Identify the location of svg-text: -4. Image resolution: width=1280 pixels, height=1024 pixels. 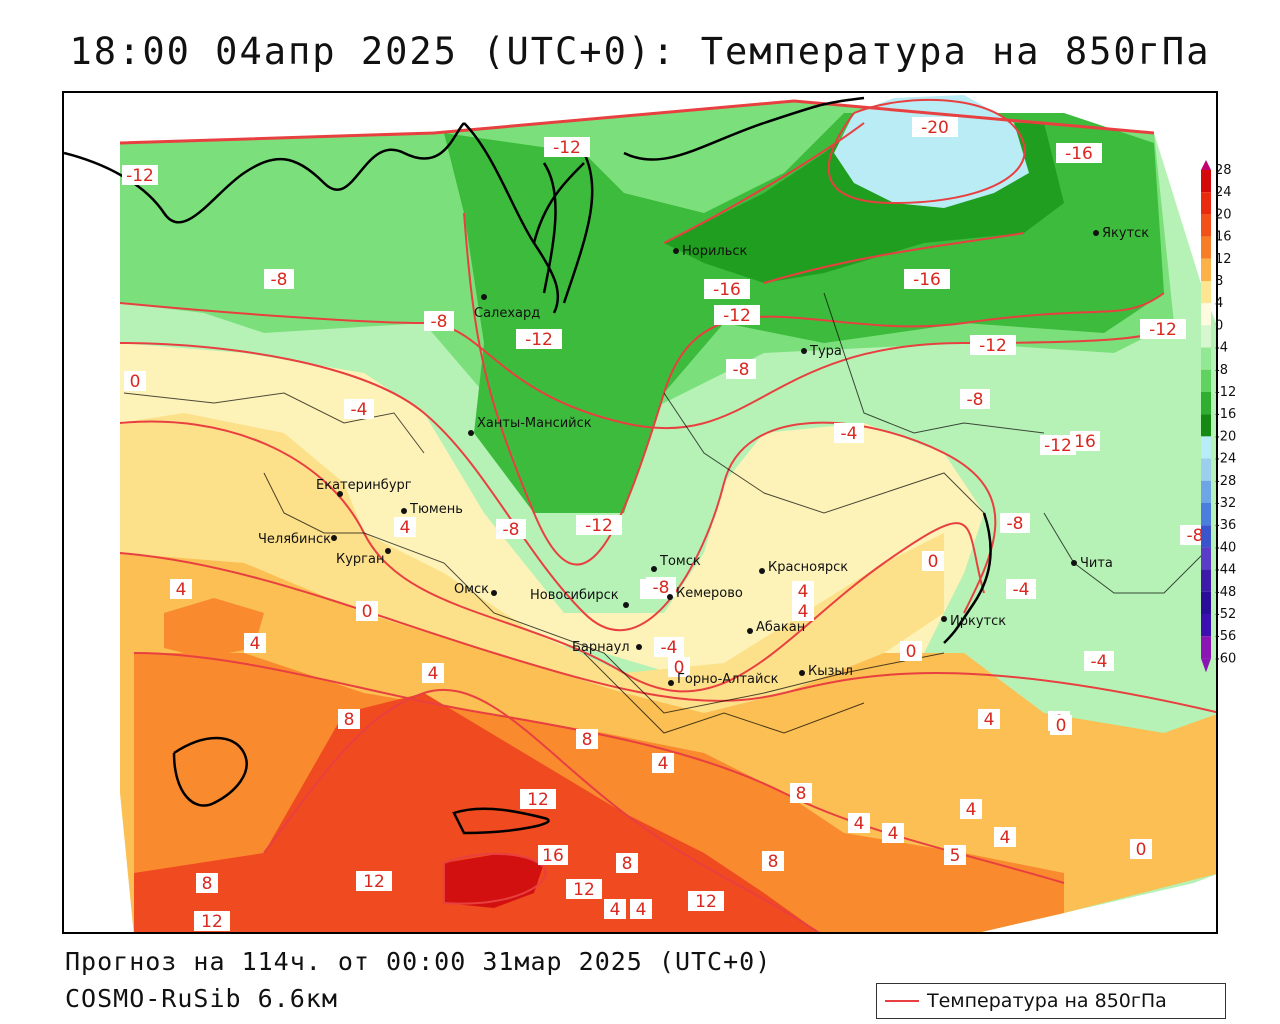
(669, 648).